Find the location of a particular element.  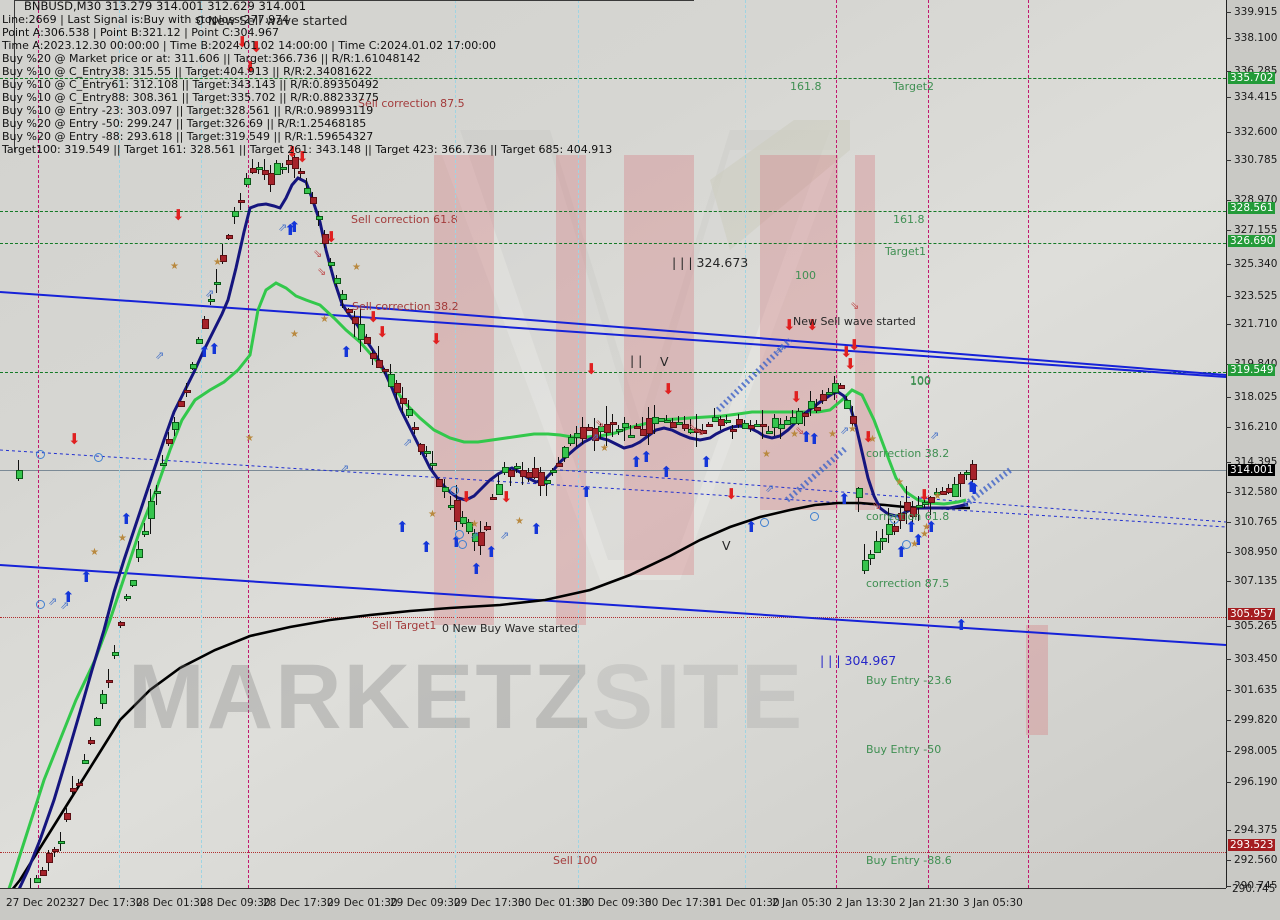

time-axis-line is located at coordinates (613, 888).